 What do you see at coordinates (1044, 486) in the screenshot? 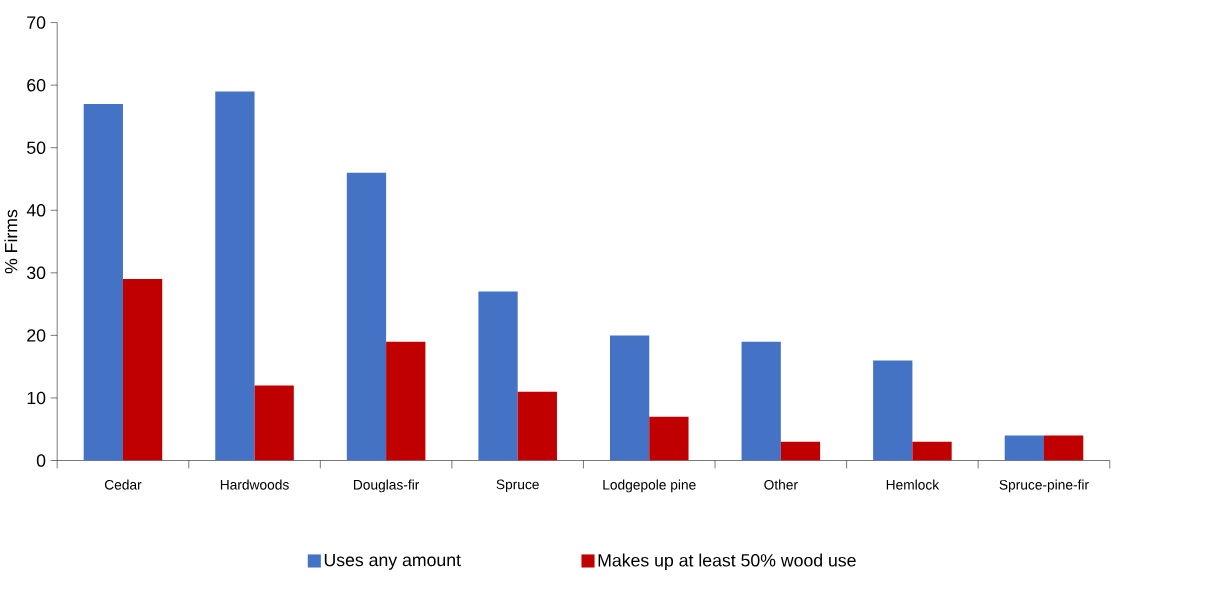
I see `x-tick-label: Spruce-pine-fir` at bounding box center [1044, 486].